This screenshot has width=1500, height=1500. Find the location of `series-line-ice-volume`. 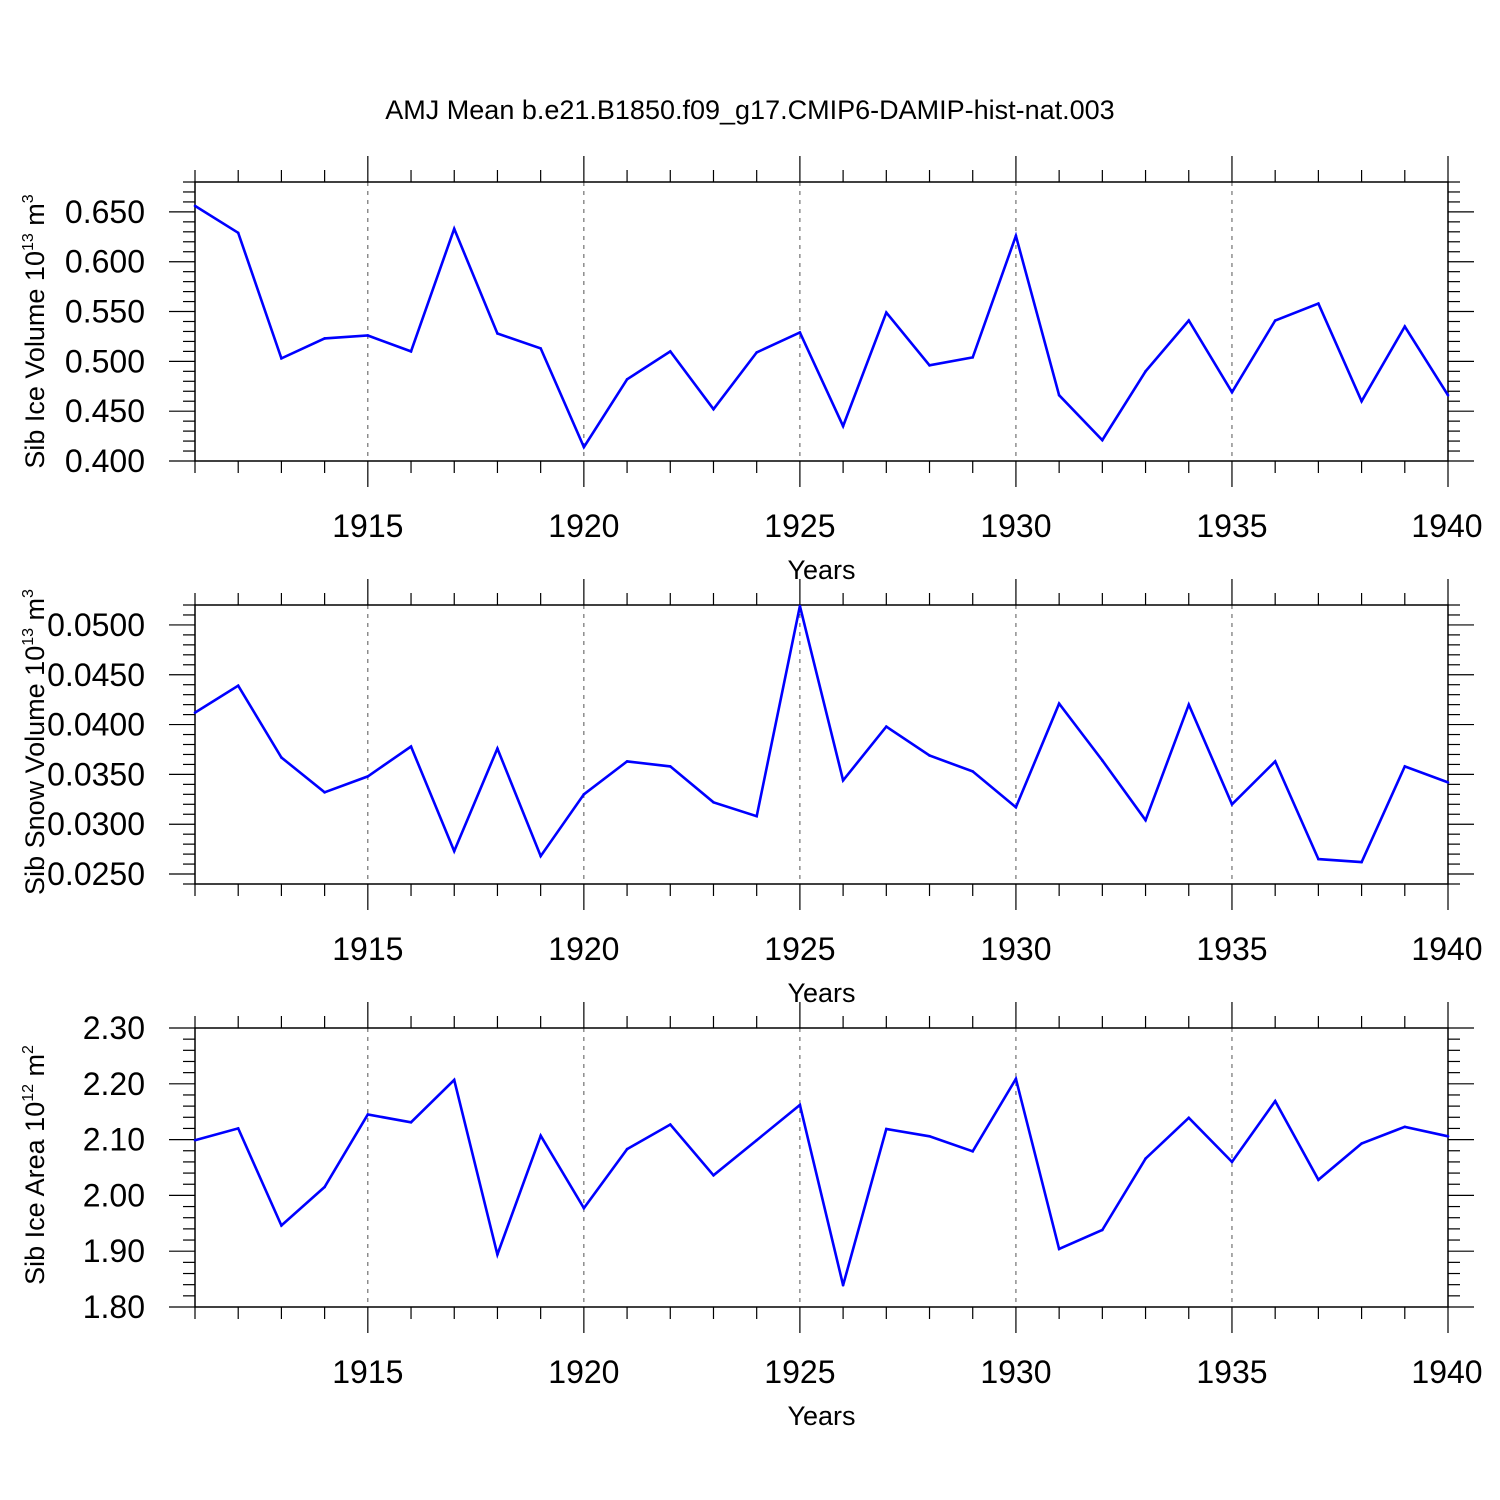

series-line-ice-volume is located at coordinates (822, 327).